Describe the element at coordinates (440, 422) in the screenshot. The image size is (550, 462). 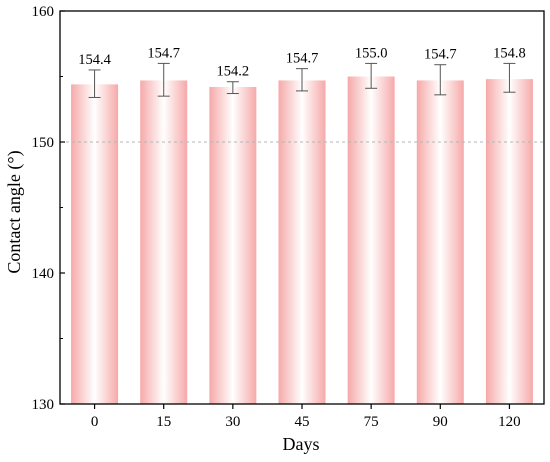
I see `x-tick-label-90: 90` at that location.